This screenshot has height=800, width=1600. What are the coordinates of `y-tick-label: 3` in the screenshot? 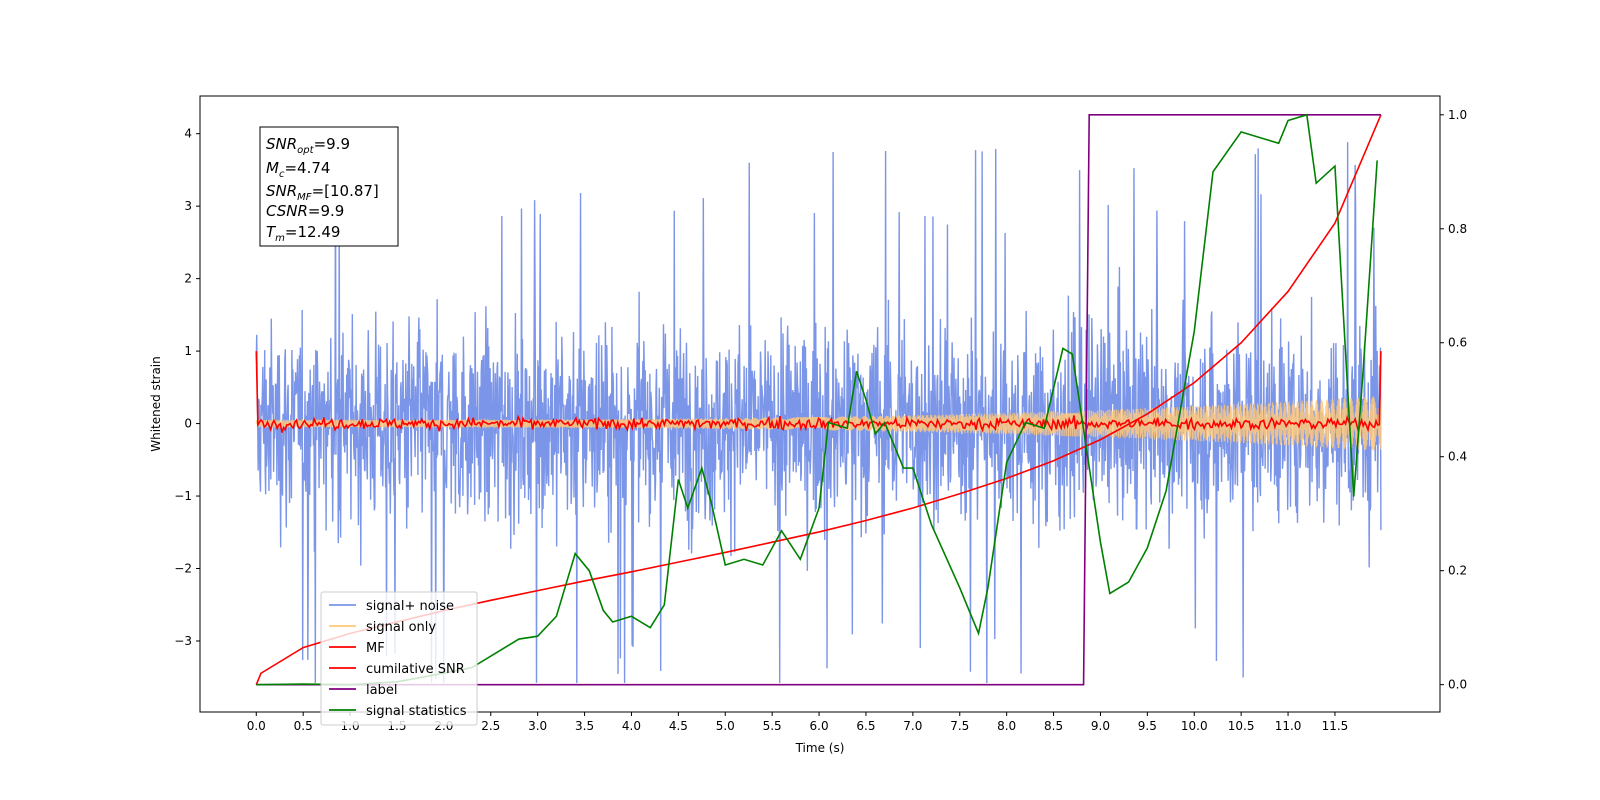 It's located at (188, 206).